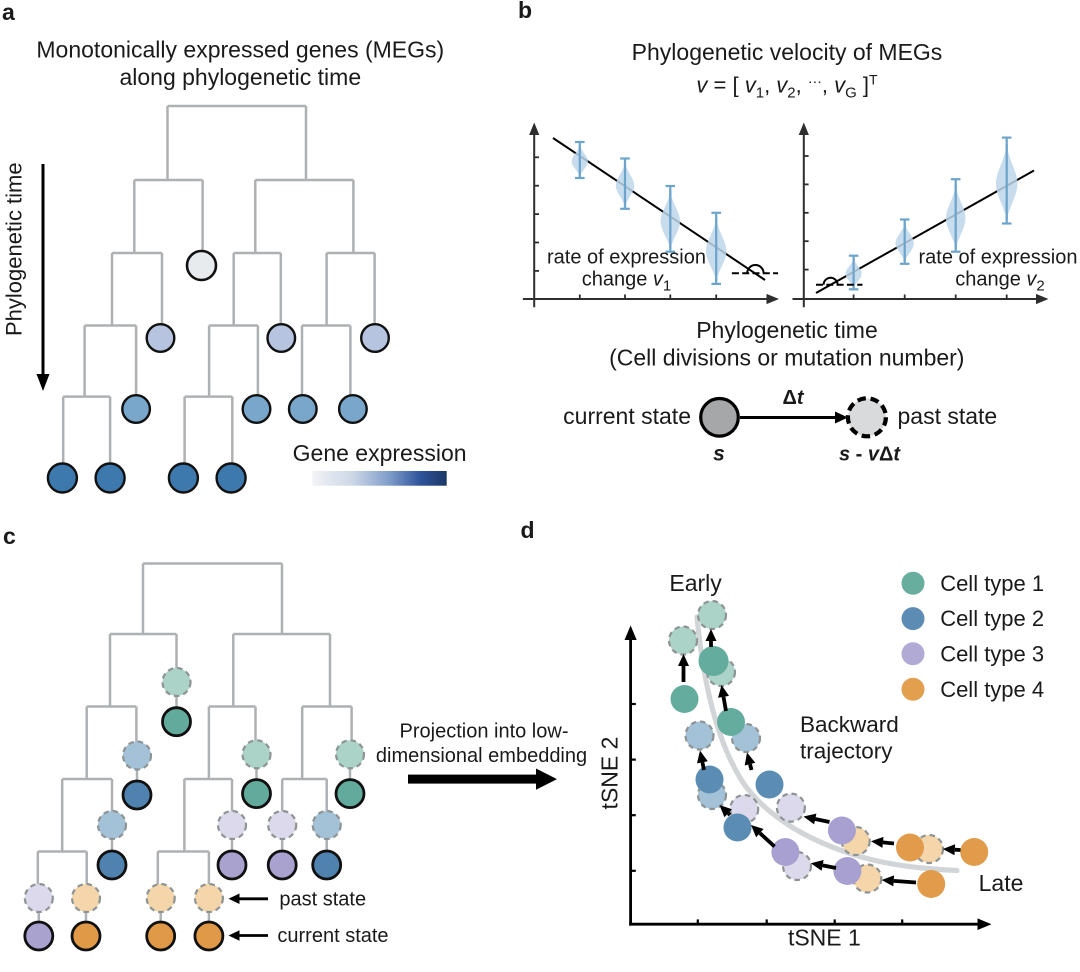 Image resolution: width=1080 pixels, height=972 pixels. What do you see at coordinates (786, 358) in the screenshot?
I see `svg-text:(Cell divisions or mutation nu: (Cell divisions or mutation number)` at bounding box center [786, 358].